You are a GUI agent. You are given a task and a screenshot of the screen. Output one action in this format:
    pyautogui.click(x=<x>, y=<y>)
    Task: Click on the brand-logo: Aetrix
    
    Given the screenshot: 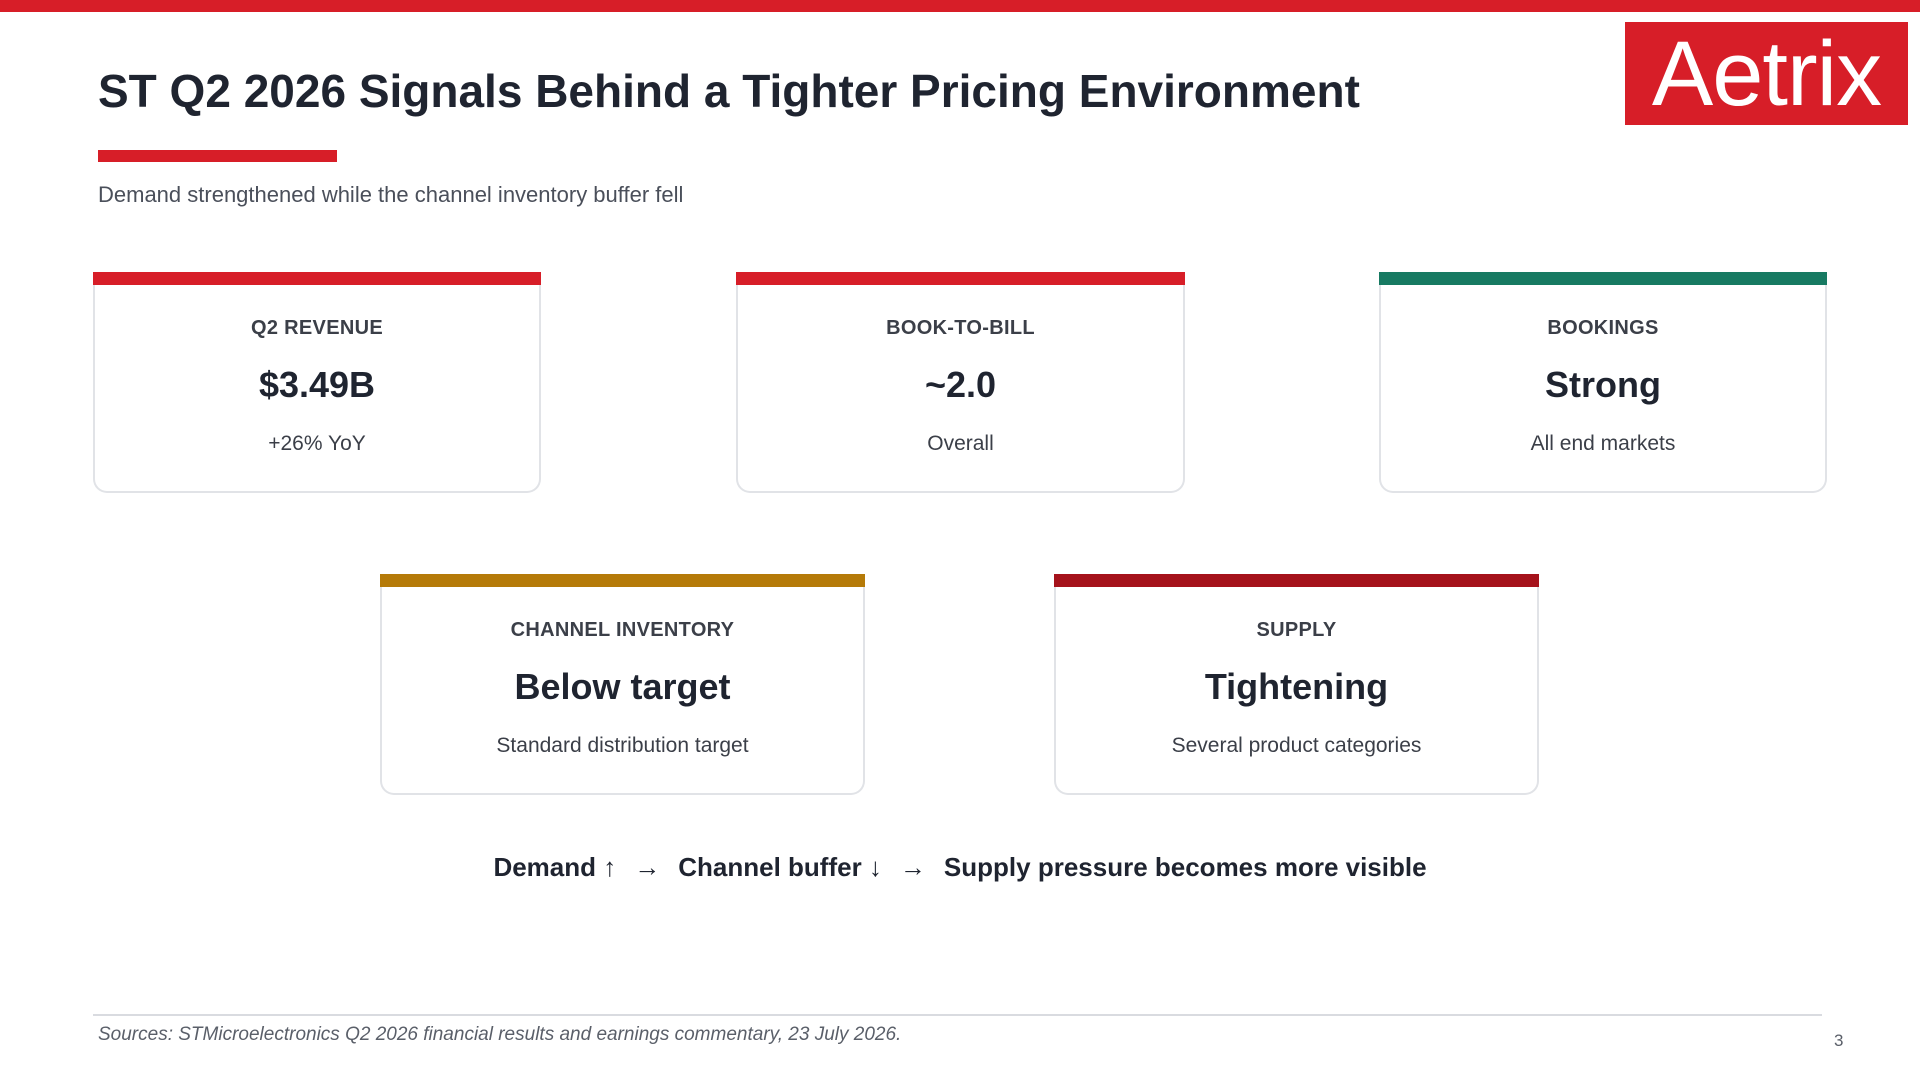 What is the action you would take?
    pyautogui.click(x=1766, y=73)
    